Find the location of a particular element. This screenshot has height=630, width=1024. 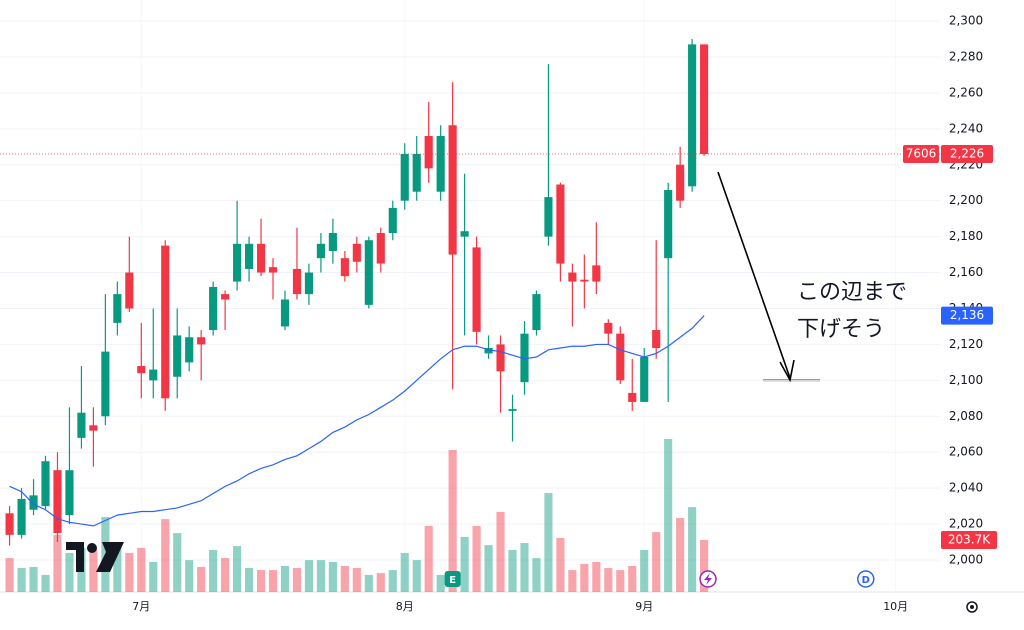

event-badge: D is located at coordinates (866, 579).